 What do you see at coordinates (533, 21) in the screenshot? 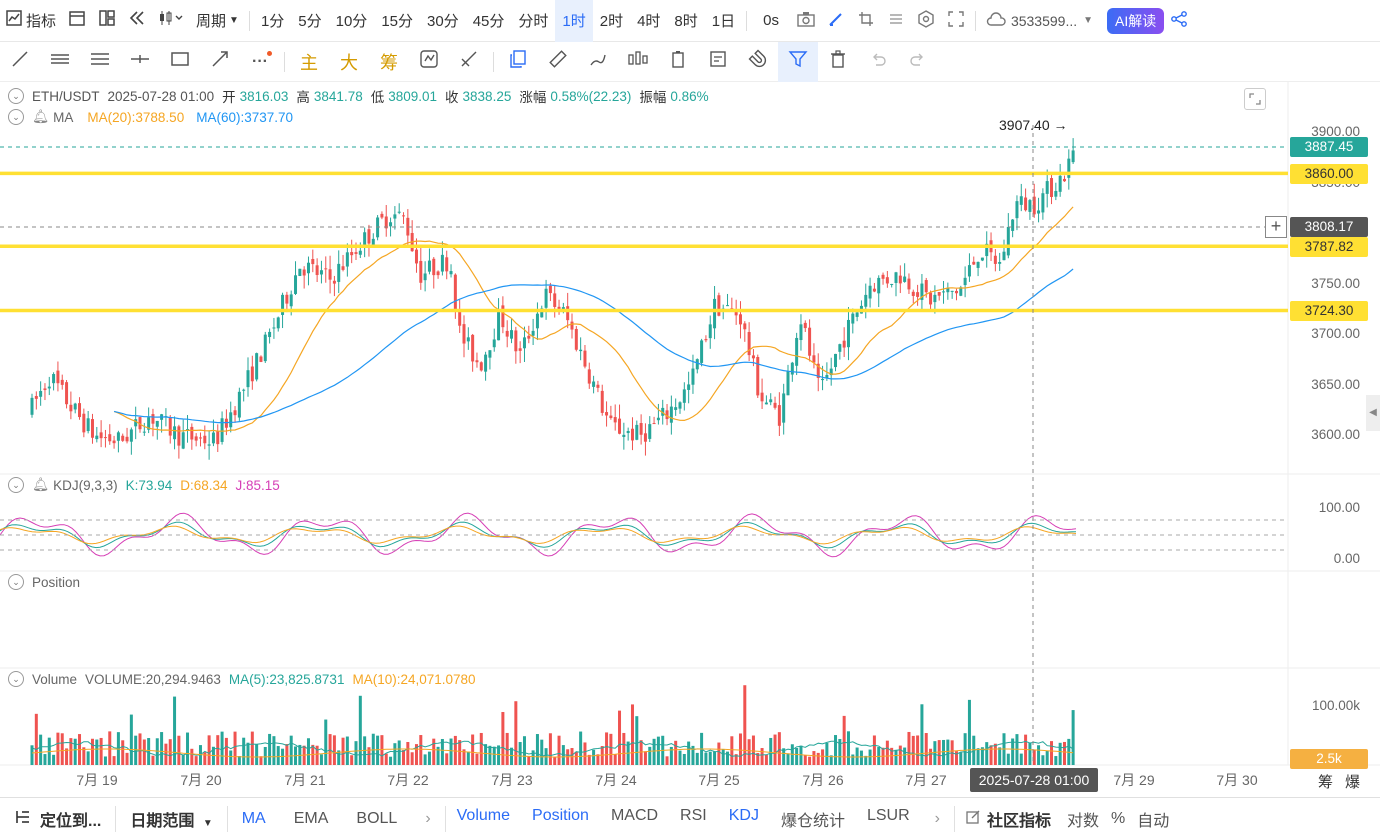
I see `interval-6: 分时` at bounding box center [533, 21].